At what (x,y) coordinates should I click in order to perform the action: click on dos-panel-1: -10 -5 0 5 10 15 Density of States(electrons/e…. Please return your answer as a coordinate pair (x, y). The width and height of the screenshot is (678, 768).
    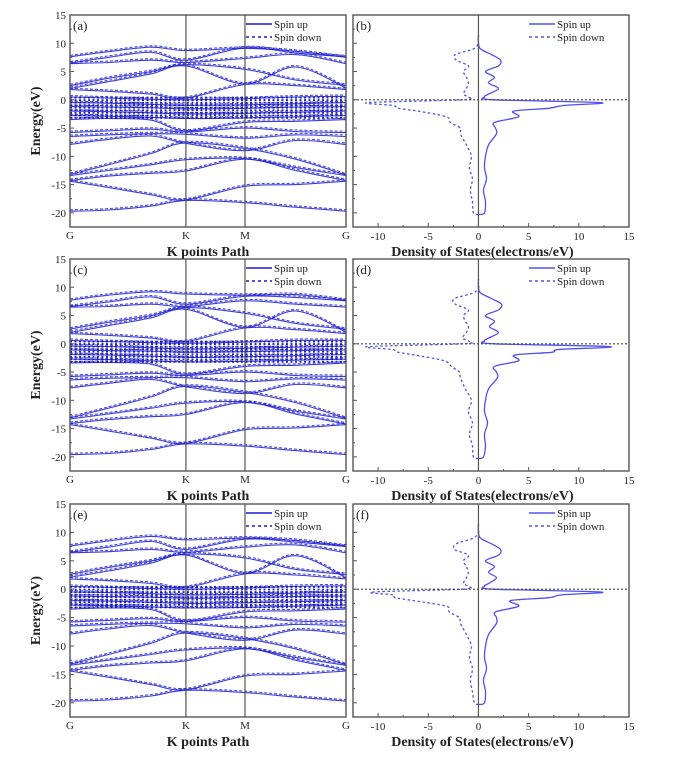
    Looking at the image, I should click on (494, 137).